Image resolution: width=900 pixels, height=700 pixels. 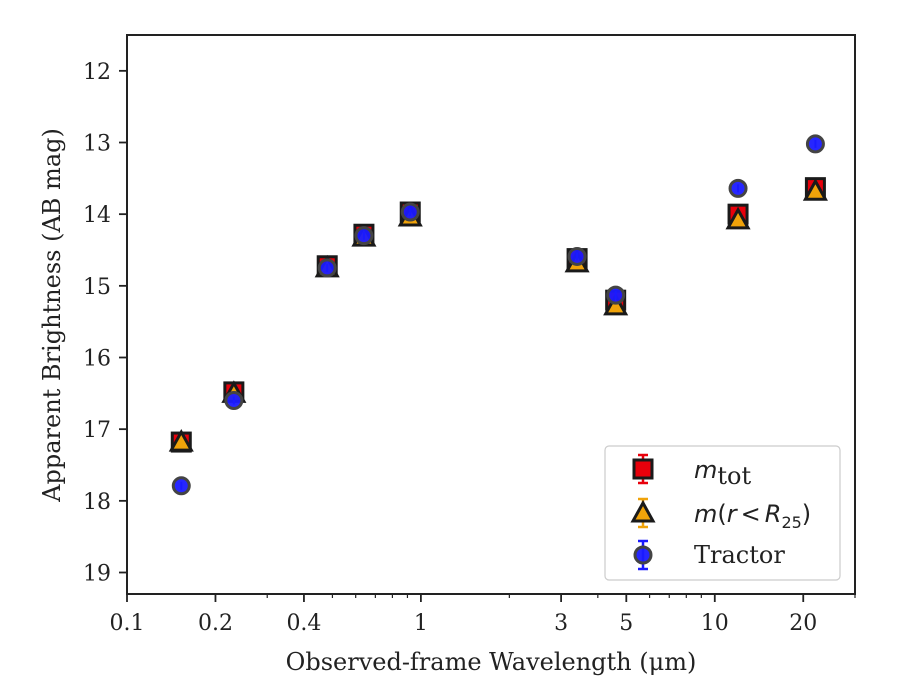 I want to click on y-tick-label: 19, so click(x=97, y=574).